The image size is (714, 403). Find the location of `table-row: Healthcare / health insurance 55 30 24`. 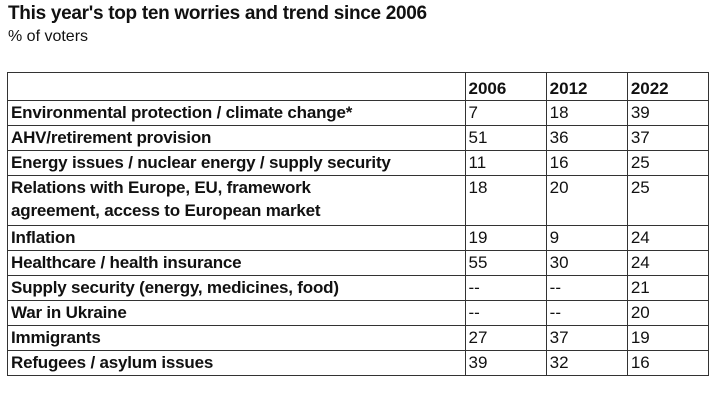

table-row: Healthcare / health insurance 55 30 24 is located at coordinates (358, 263).